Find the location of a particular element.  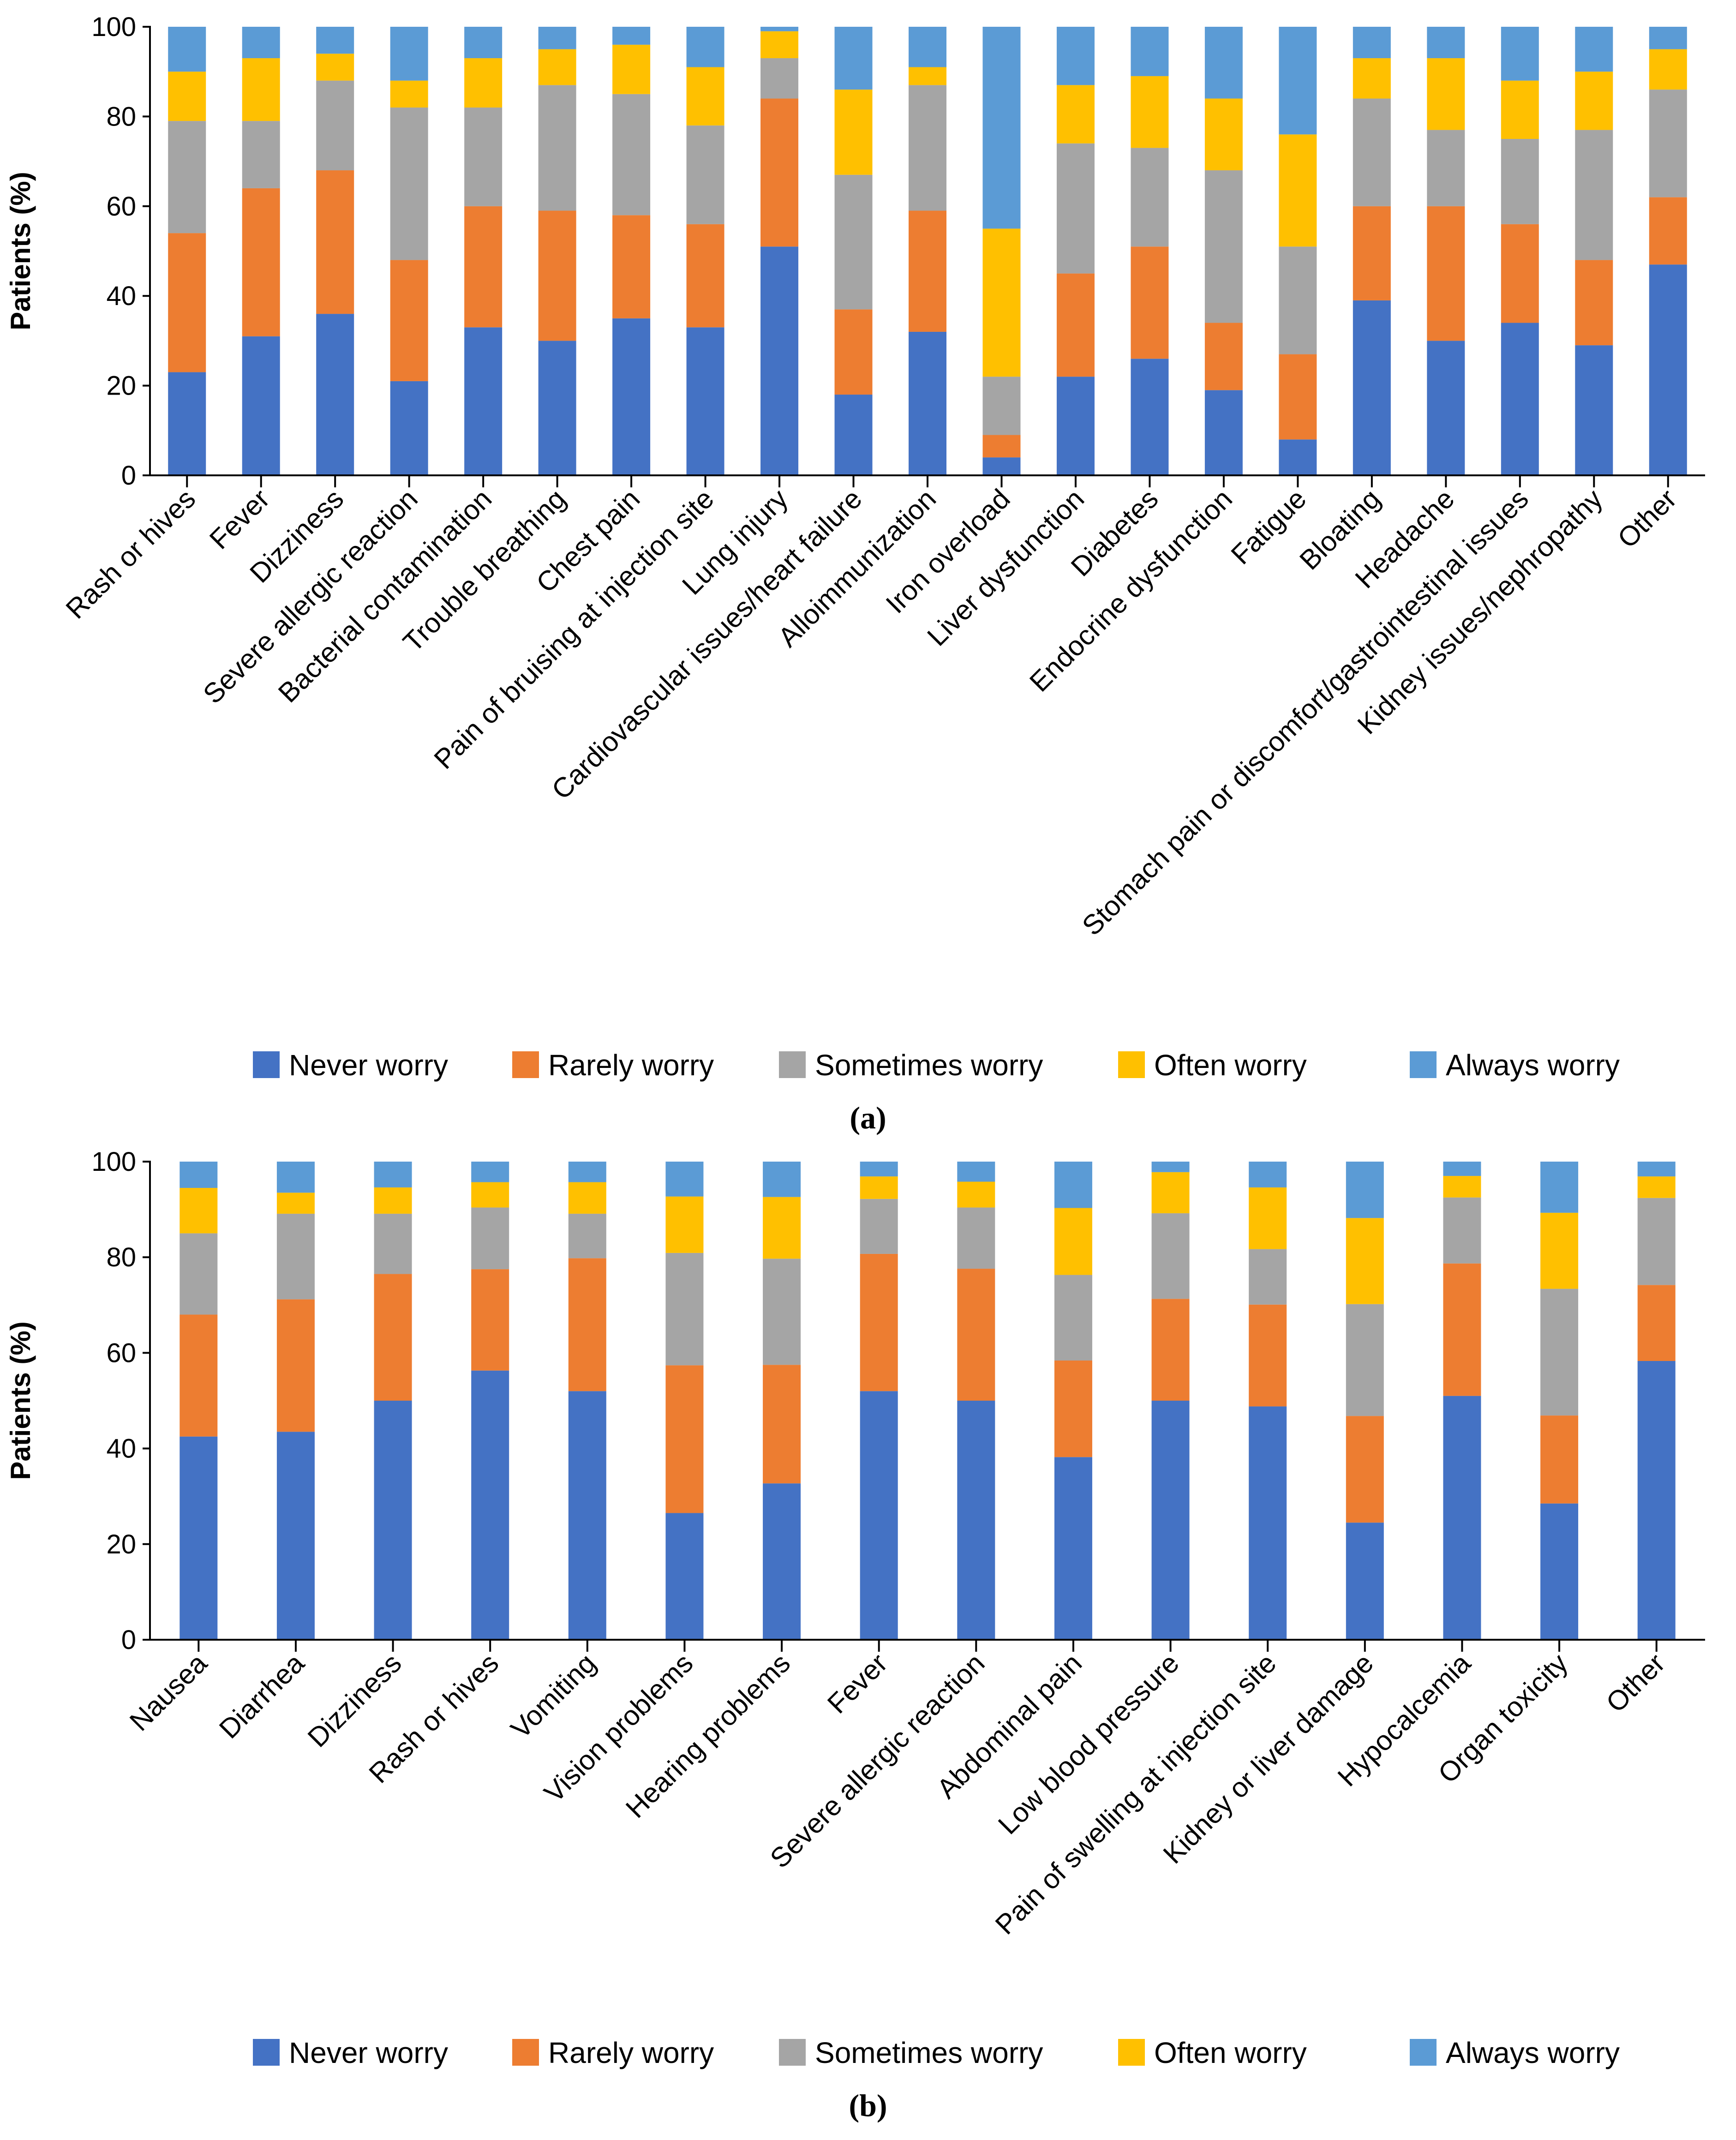

legend-label: Always worry is located at coordinates (1533, 2052).